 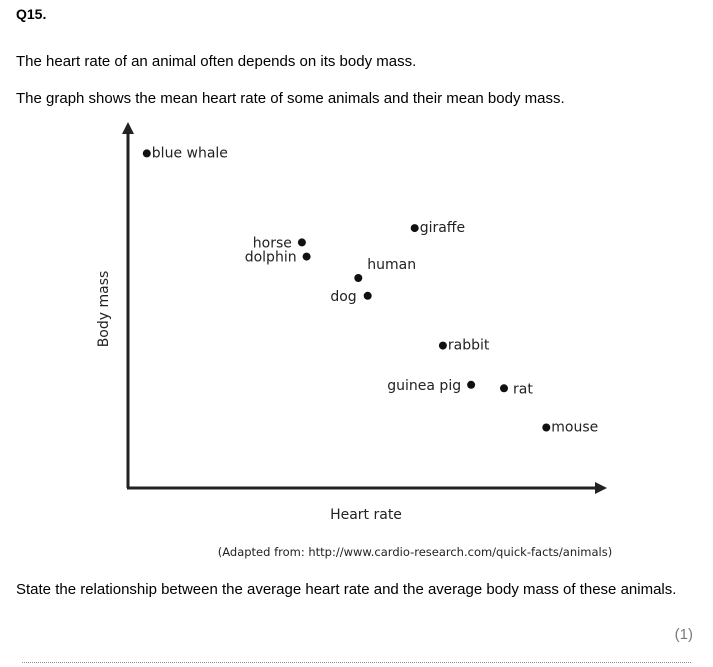 I want to click on point-label-dog: dog, so click(x=343, y=297).